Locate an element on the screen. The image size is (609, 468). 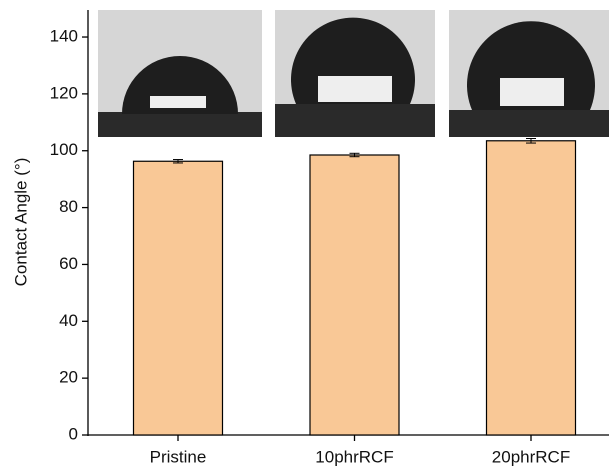
y-tick-label: 80 is located at coordinates (68, 206).